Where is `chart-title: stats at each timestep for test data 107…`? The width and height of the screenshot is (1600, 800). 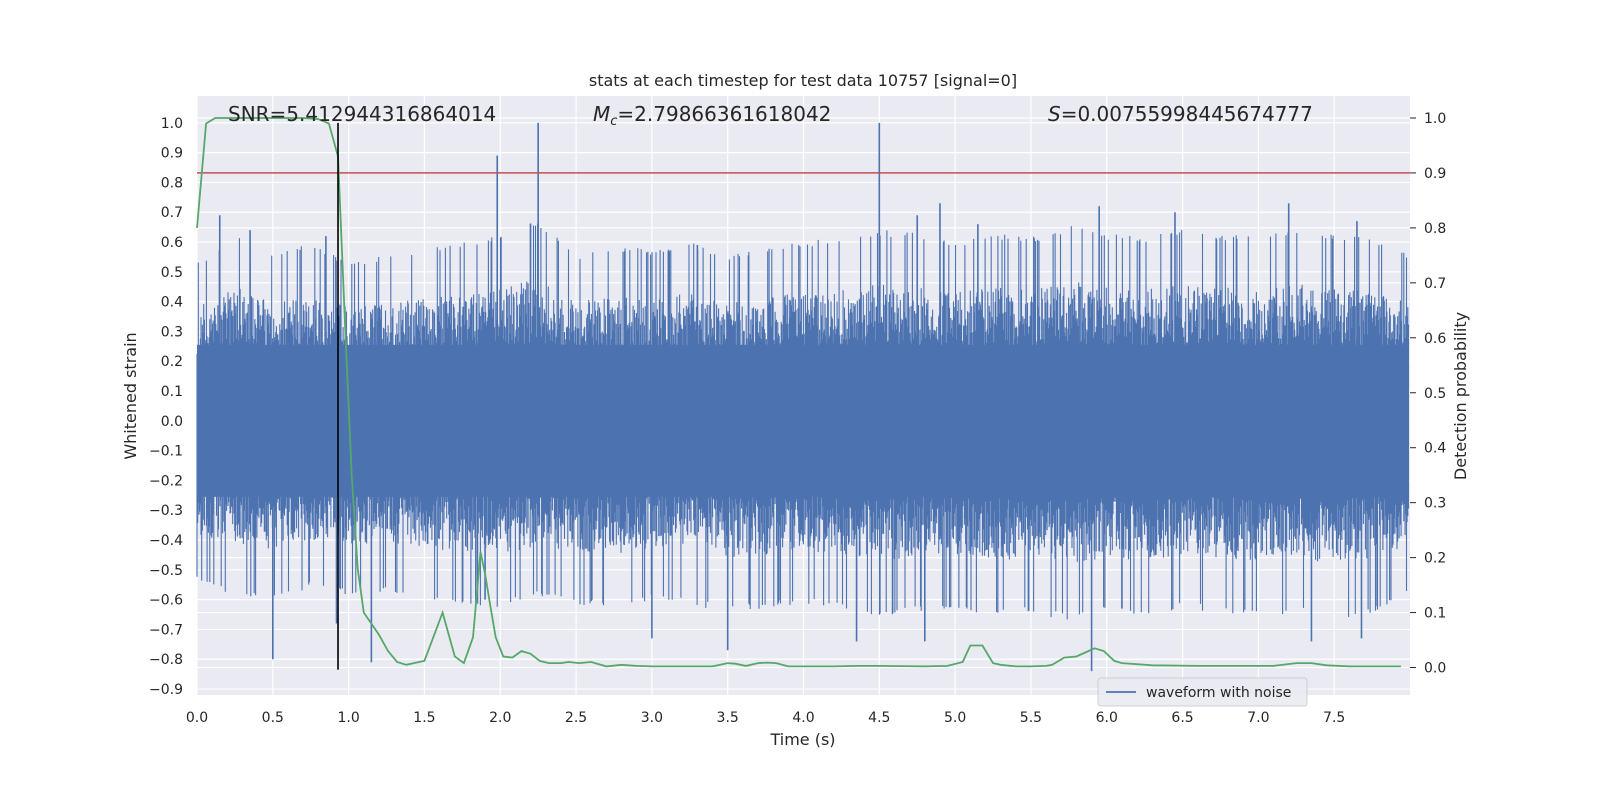 chart-title: stats at each timestep for test data 107… is located at coordinates (803, 80).